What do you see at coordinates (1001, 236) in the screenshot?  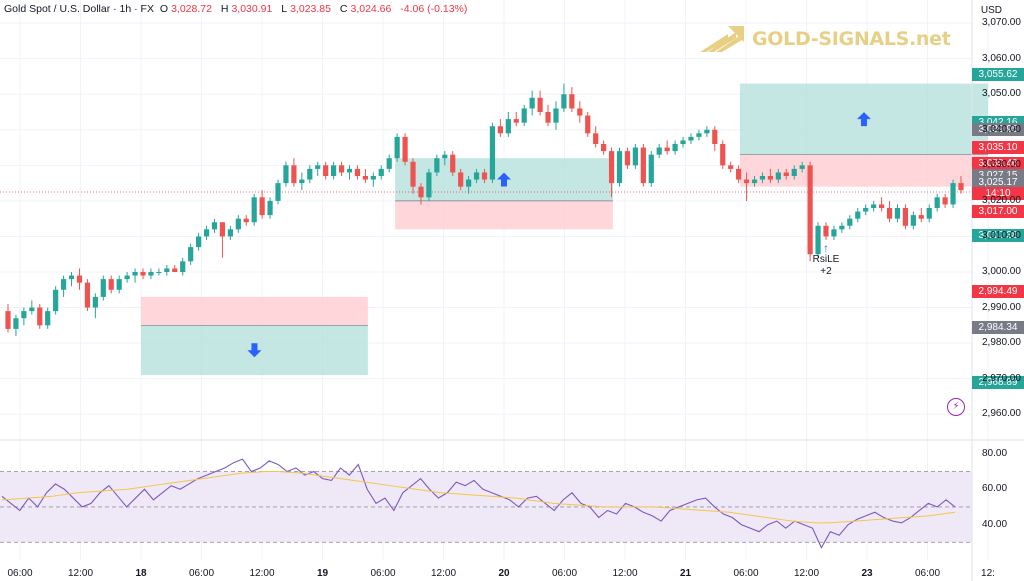 I see `price-tick-label: 3,010.00` at bounding box center [1001, 236].